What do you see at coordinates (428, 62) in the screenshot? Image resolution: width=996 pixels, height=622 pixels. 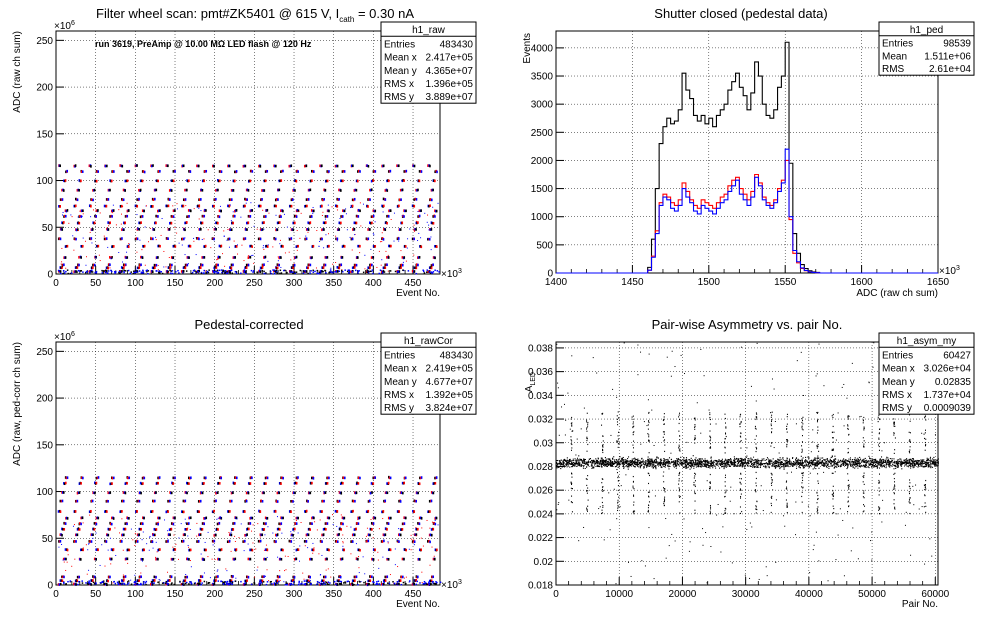 I see `stats-box-frame` at bounding box center [428, 62].